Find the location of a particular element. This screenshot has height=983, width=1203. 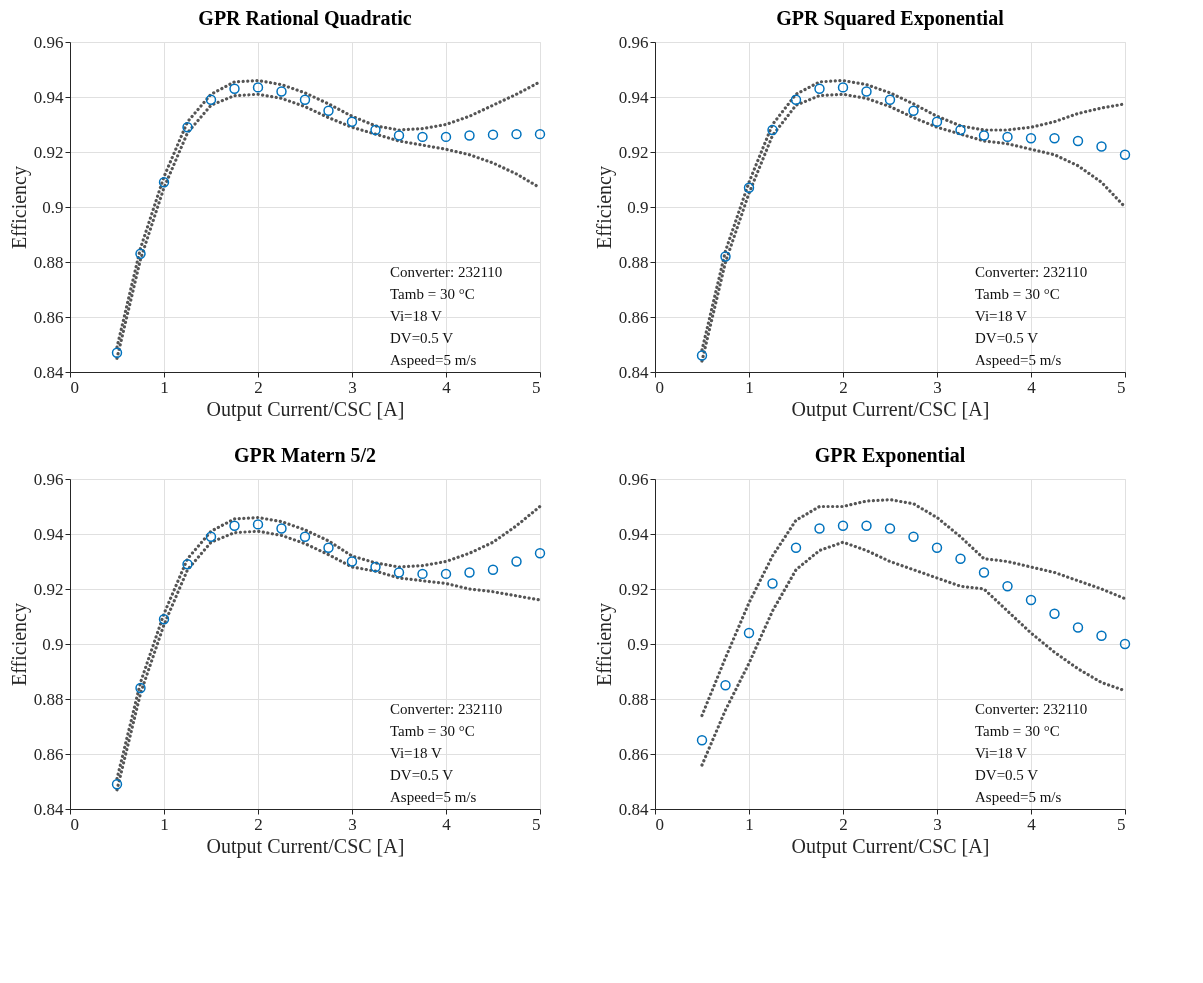

chart-title: GPR Squared Exponential is located at coordinates (890, 18).